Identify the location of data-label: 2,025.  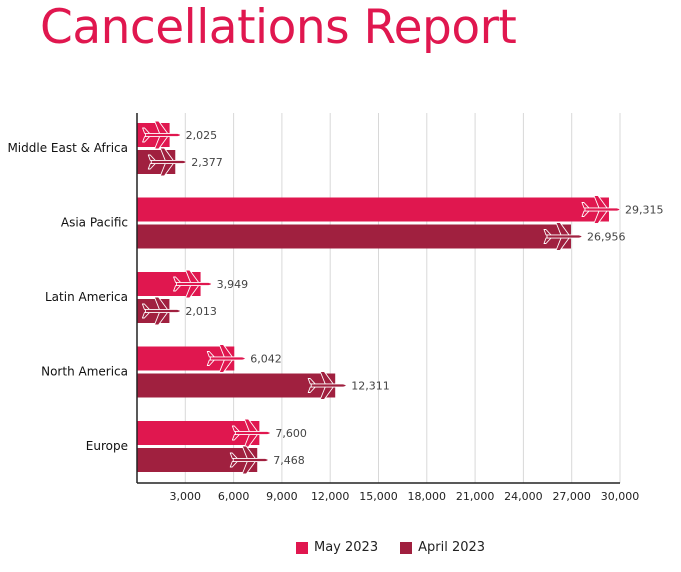
(202, 135).